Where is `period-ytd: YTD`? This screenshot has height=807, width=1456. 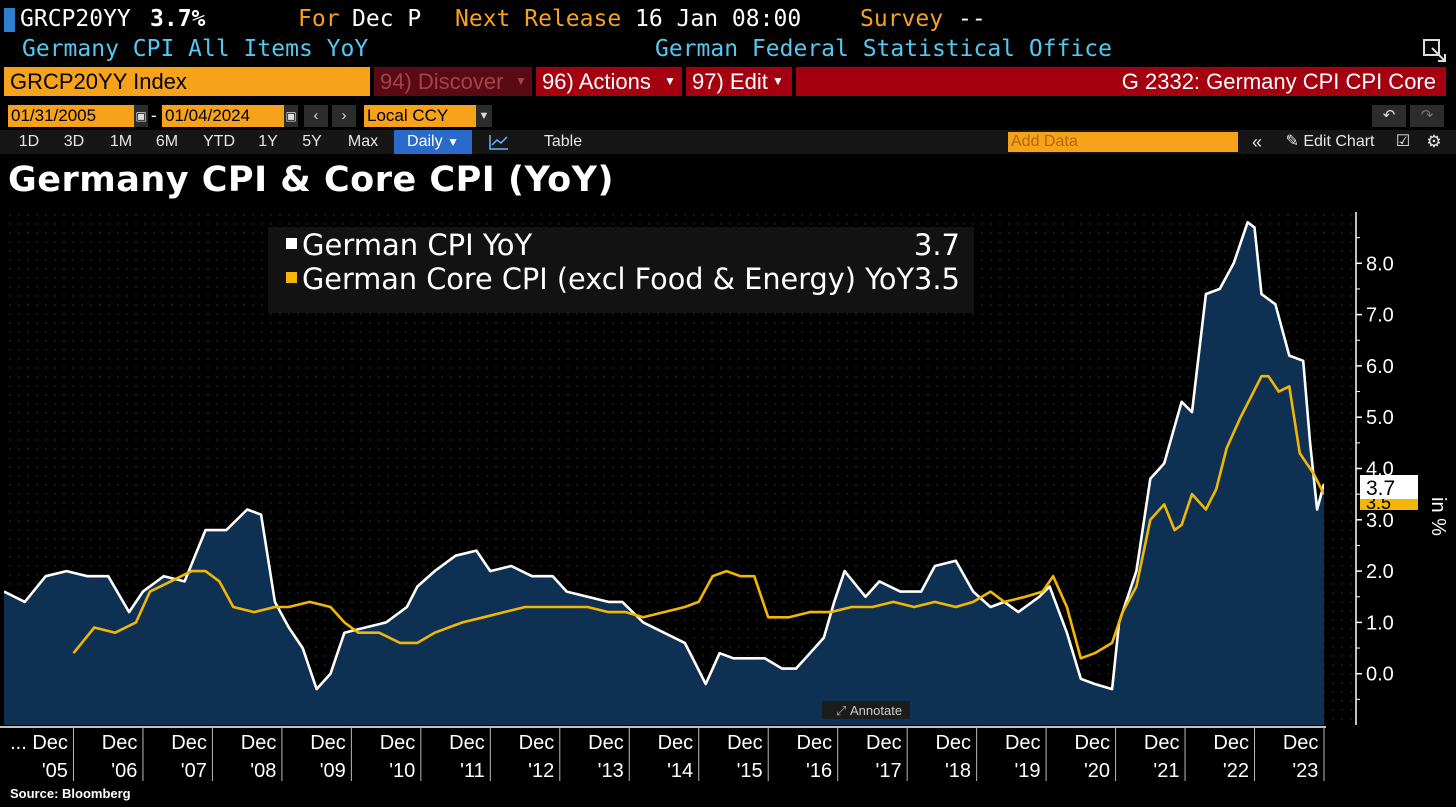 period-ytd: YTD is located at coordinates (219, 141).